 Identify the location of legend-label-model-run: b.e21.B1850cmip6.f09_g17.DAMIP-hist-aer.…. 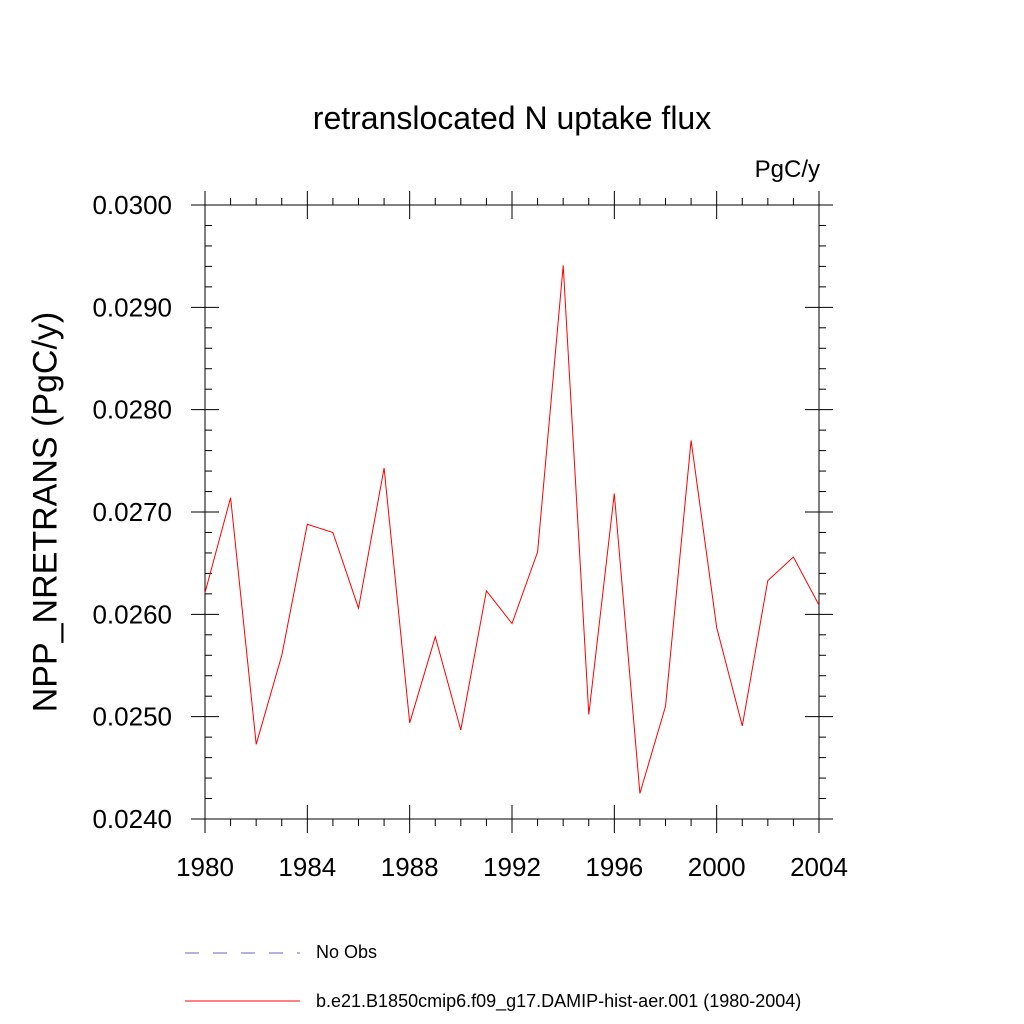
(559, 1001).